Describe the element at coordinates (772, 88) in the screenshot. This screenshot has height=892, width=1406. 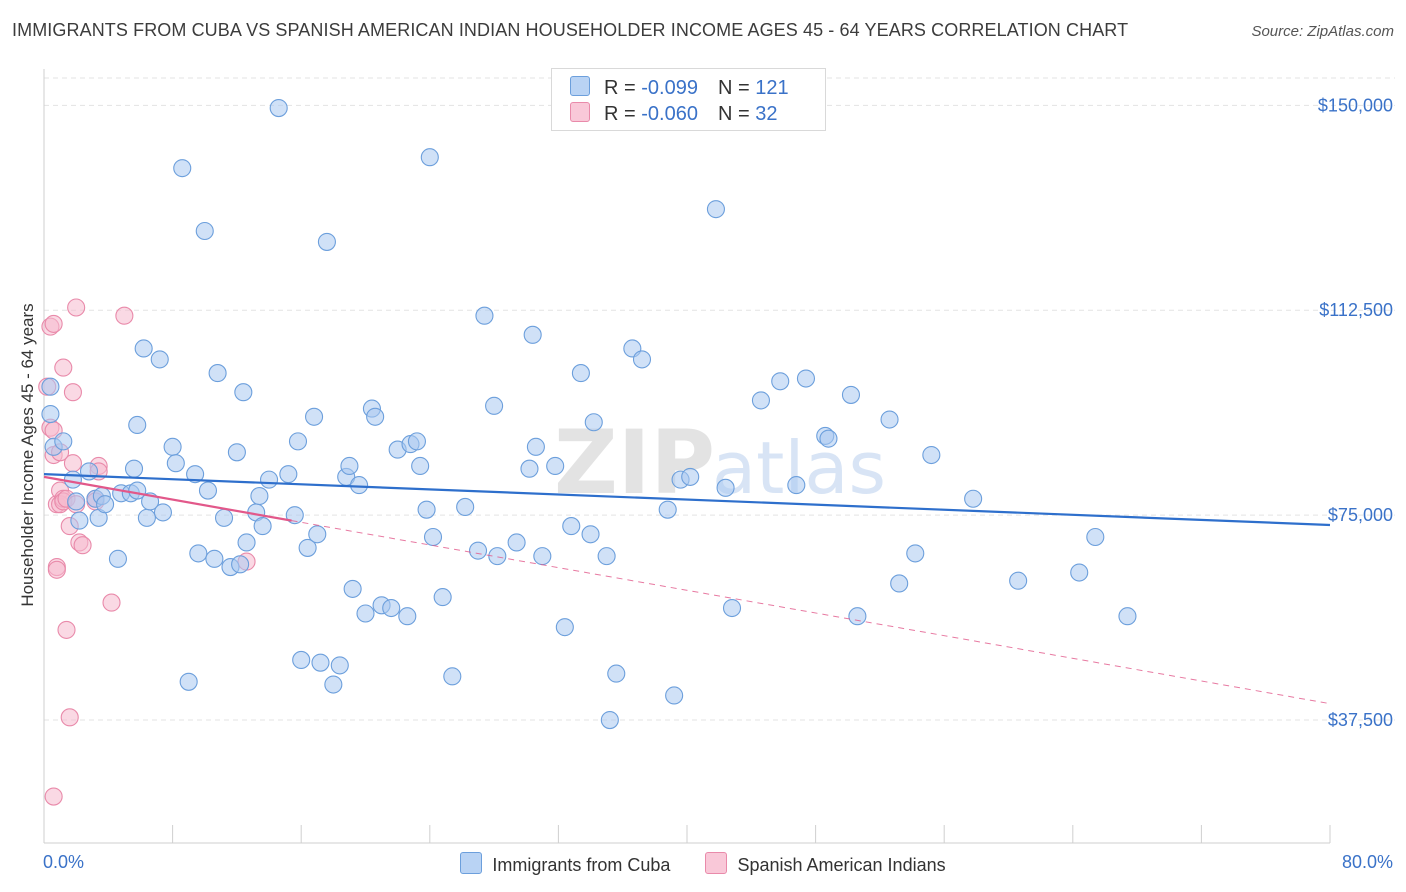
I see `legend-n-value-cuba: 121` at that location.